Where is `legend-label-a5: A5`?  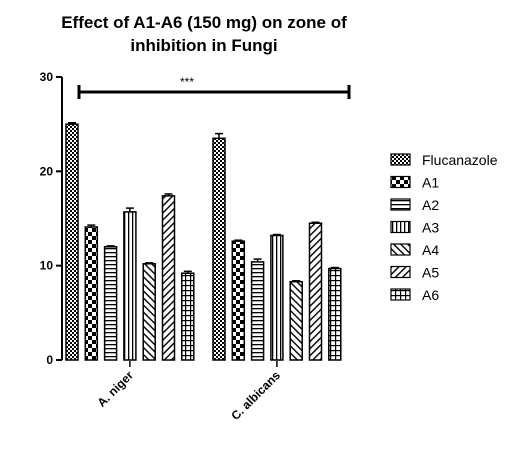
legend-label-a5: A5 is located at coordinates (430, 273).